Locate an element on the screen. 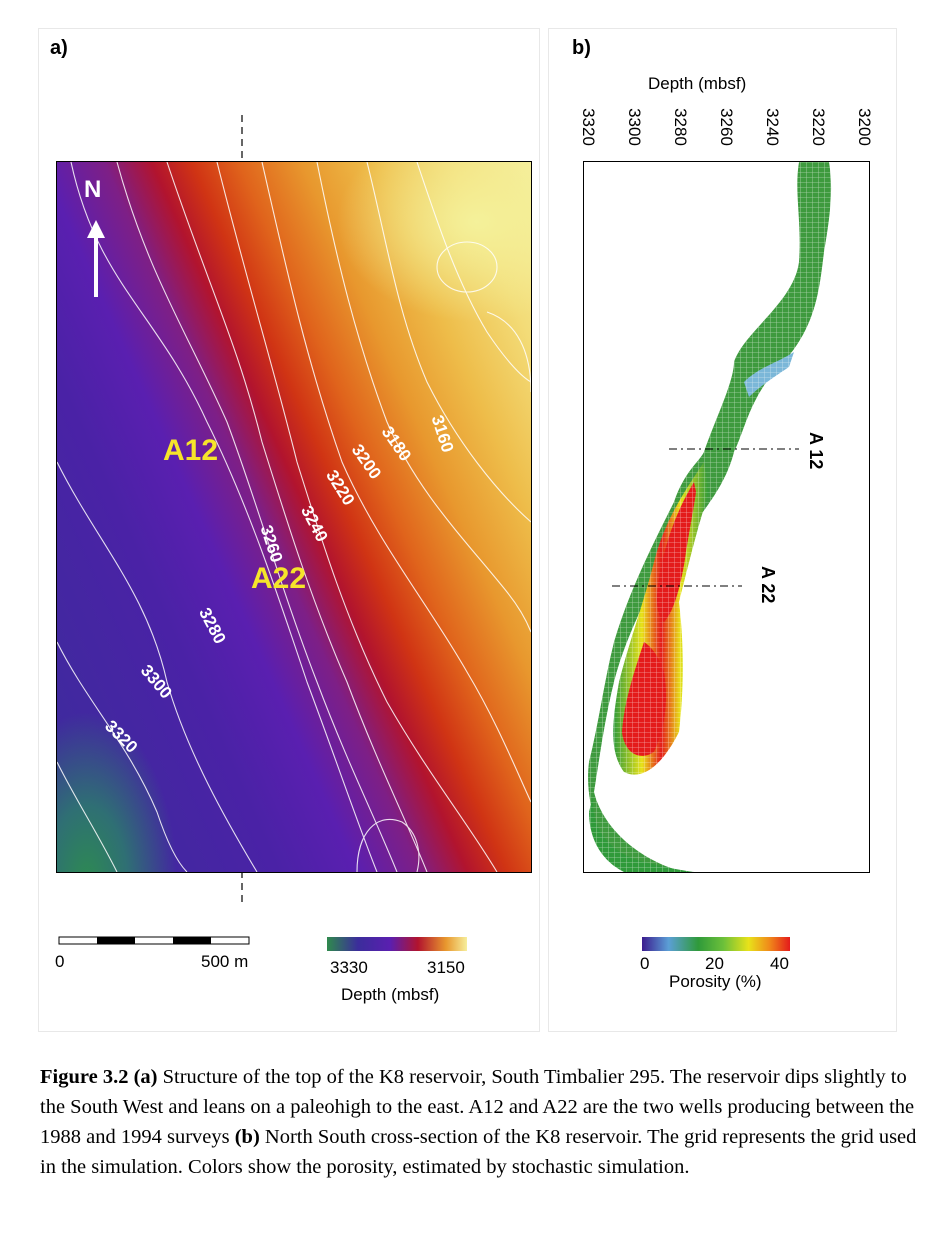 The height and width of the screenshot is (1254, 952). depth-tick-3220: 3220 is located at coordinates (818, 127).